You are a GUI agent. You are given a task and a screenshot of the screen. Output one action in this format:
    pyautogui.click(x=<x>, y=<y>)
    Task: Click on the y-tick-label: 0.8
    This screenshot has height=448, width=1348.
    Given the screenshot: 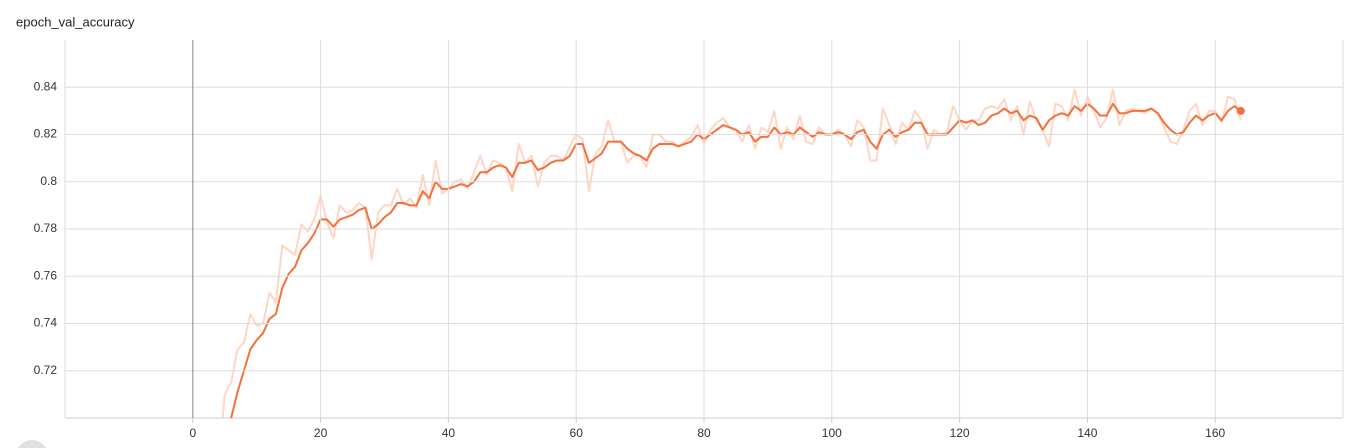 What is the action you would take?
    pyautogui.click(x=48, y=181)
    